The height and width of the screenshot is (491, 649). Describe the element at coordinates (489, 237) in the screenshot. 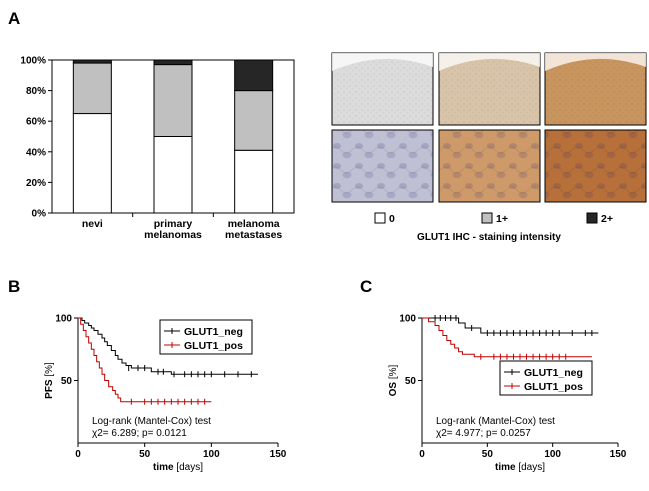

I see `ihc-caption: GLUT1 IHC - staining intensity` at that location.